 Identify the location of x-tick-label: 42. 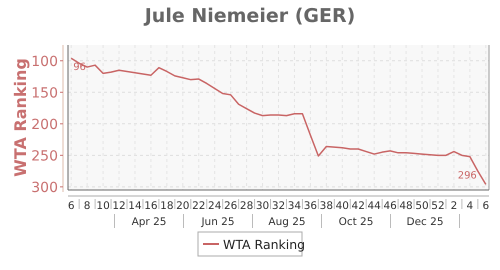
(358, 206).